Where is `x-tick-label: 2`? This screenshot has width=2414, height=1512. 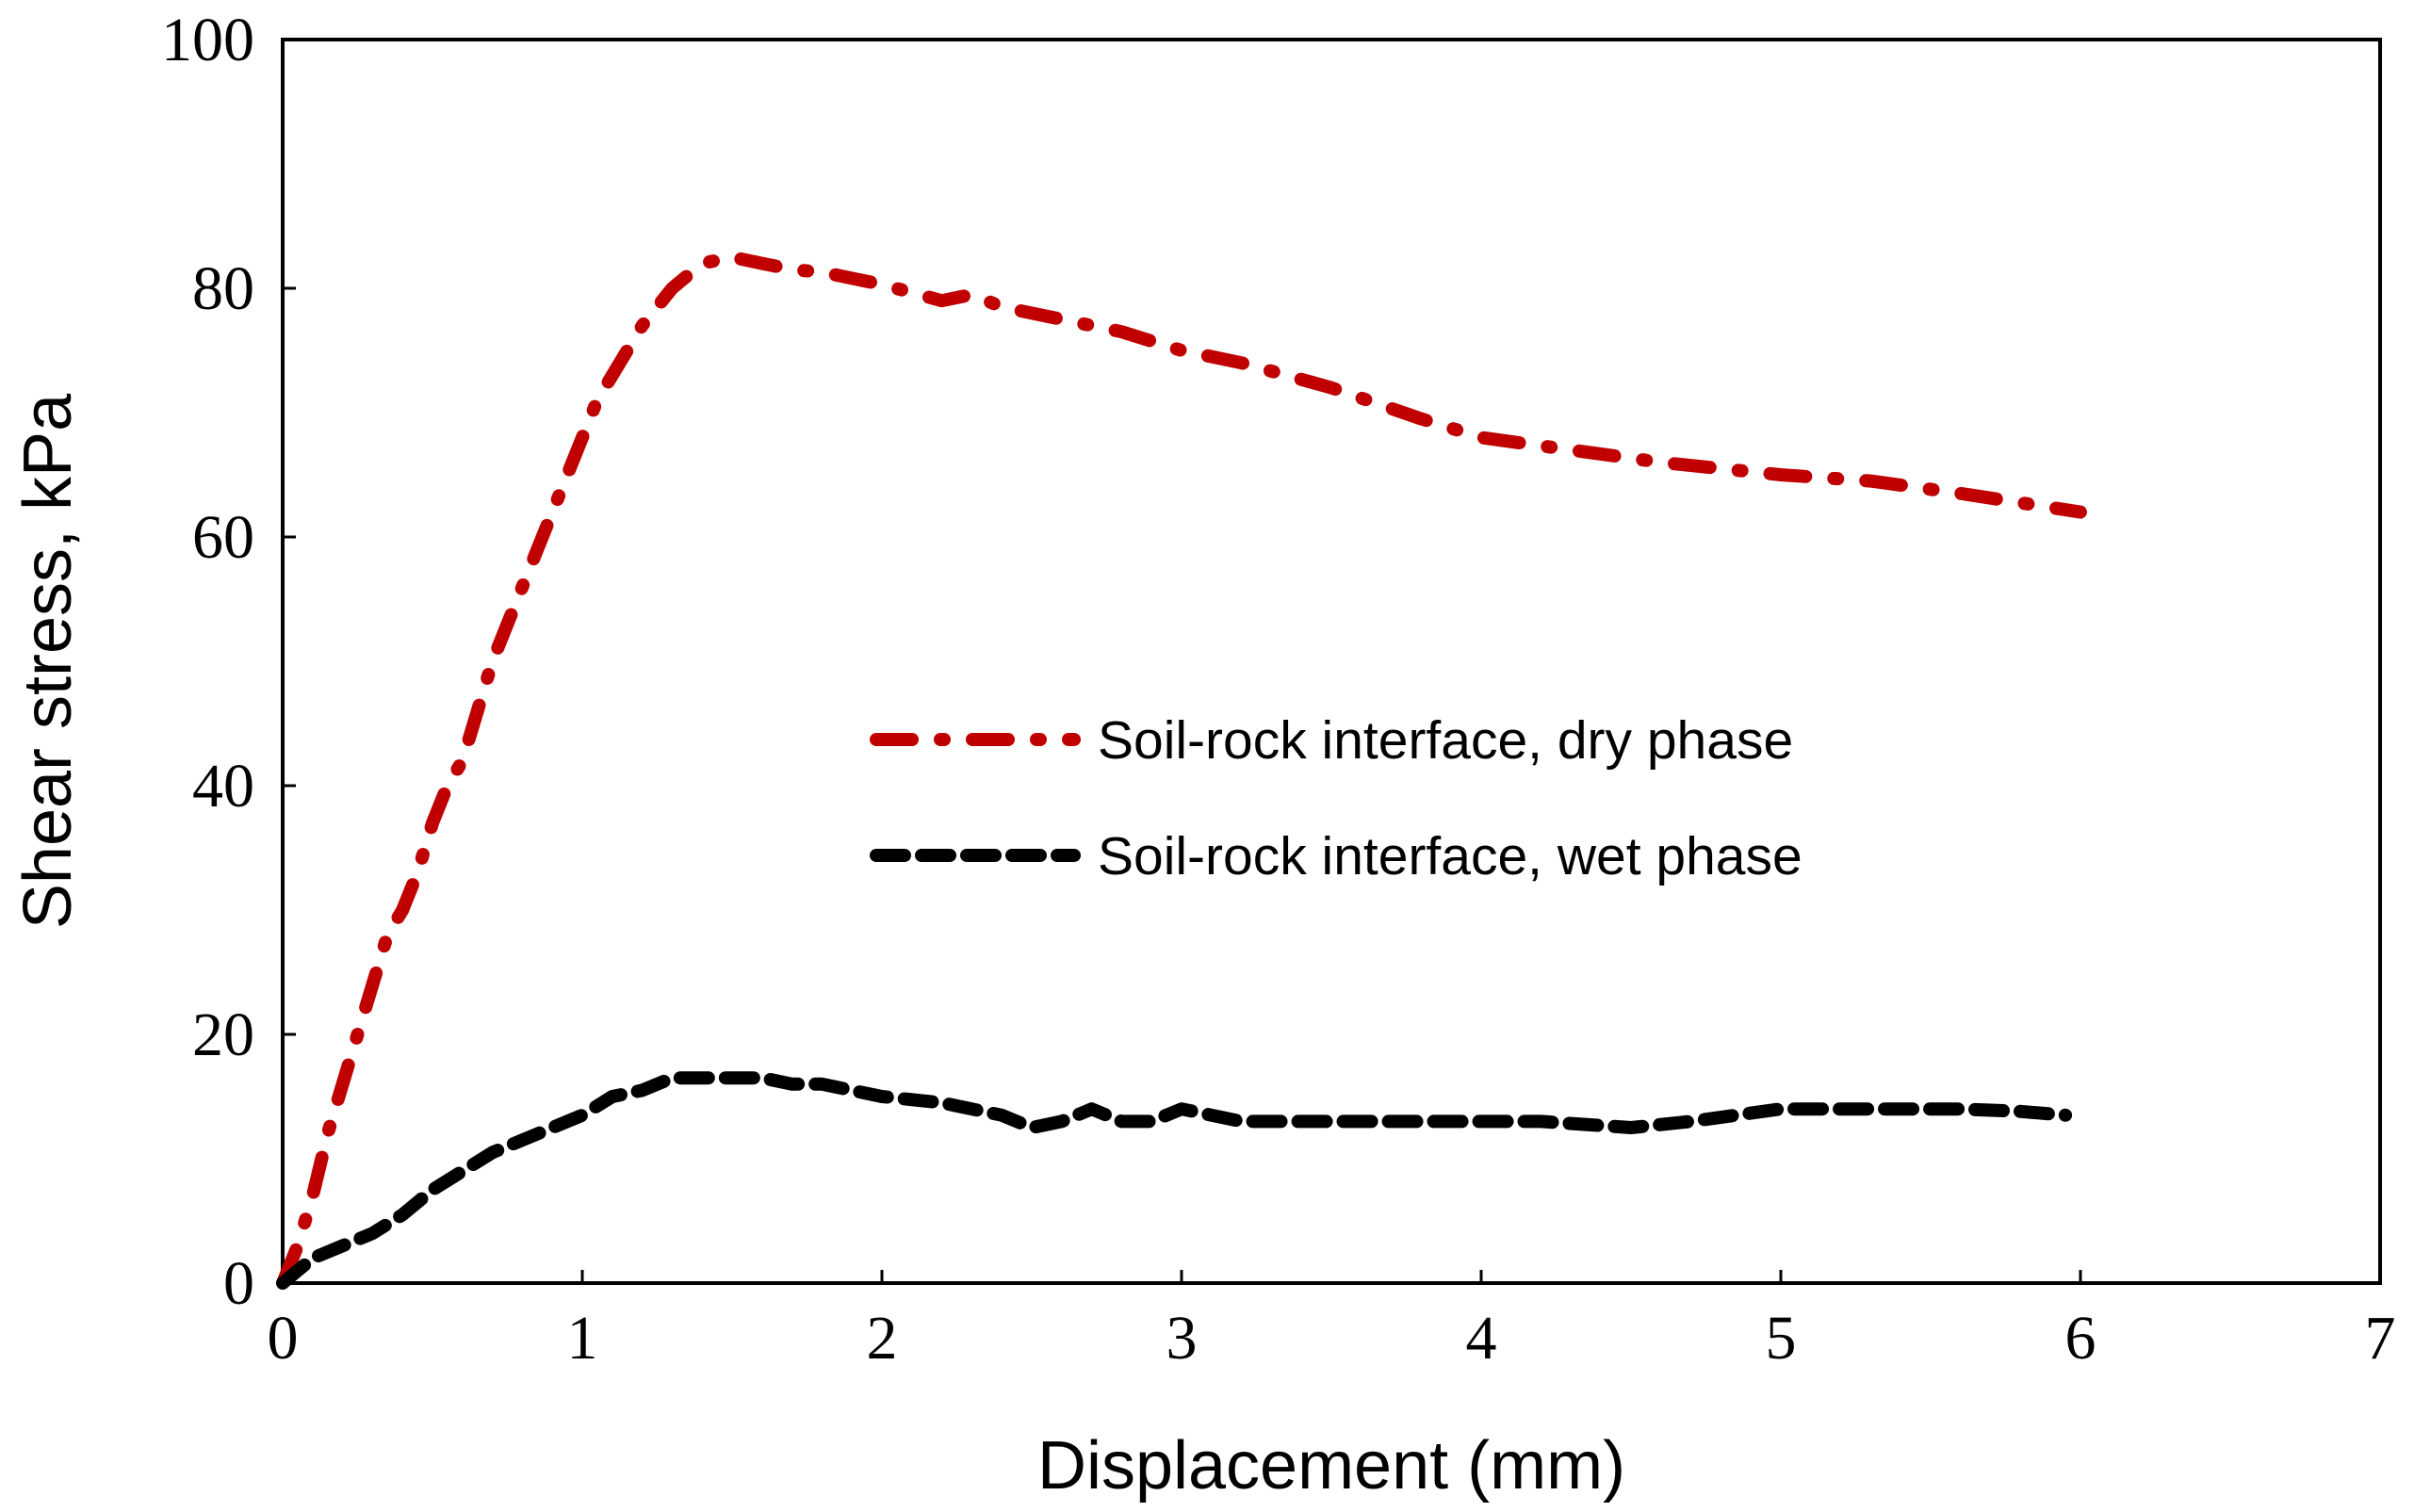
x-tick-label: 2 is located at coordinates (883, 1338).